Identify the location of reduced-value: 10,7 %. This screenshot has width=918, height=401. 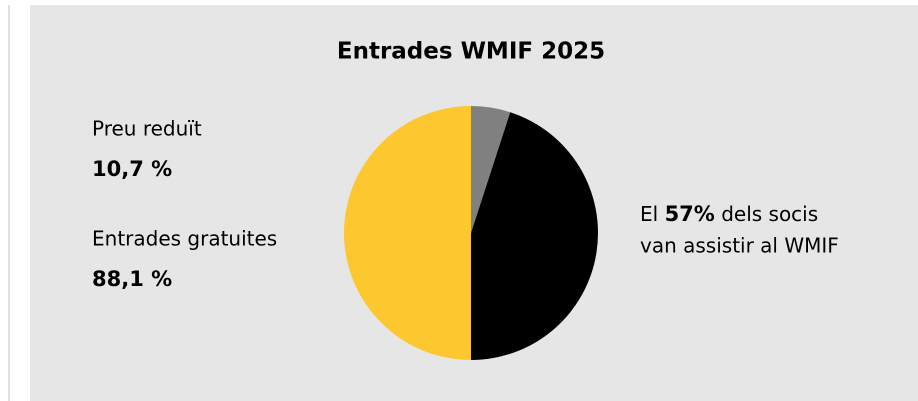
(132, 169).